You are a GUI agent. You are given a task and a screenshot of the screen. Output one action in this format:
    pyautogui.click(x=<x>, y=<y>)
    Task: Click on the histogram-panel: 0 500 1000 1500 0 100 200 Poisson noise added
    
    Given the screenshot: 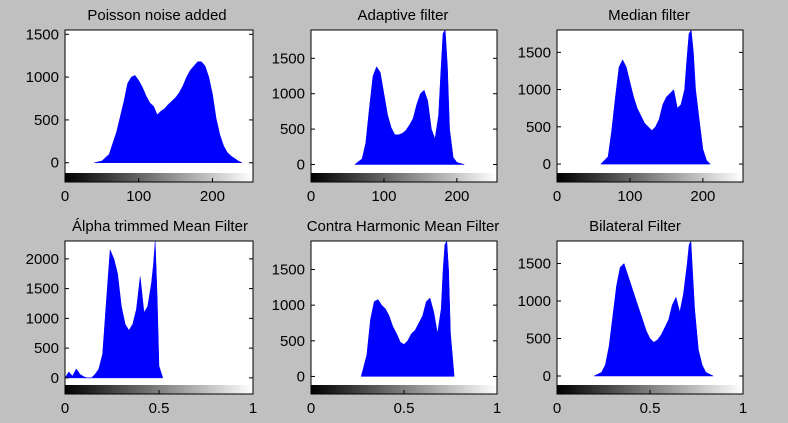 What is the action you would take?
    pyautogui.click(x=140, y=106)
    